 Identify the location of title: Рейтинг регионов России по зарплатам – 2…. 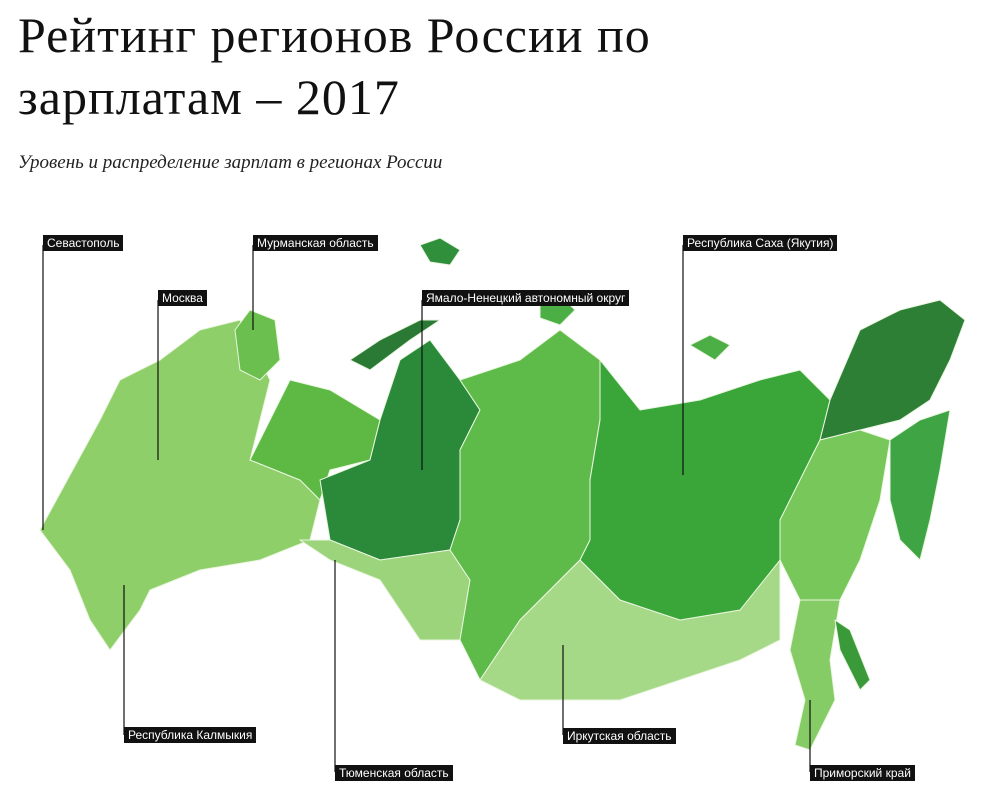
(334, 66).